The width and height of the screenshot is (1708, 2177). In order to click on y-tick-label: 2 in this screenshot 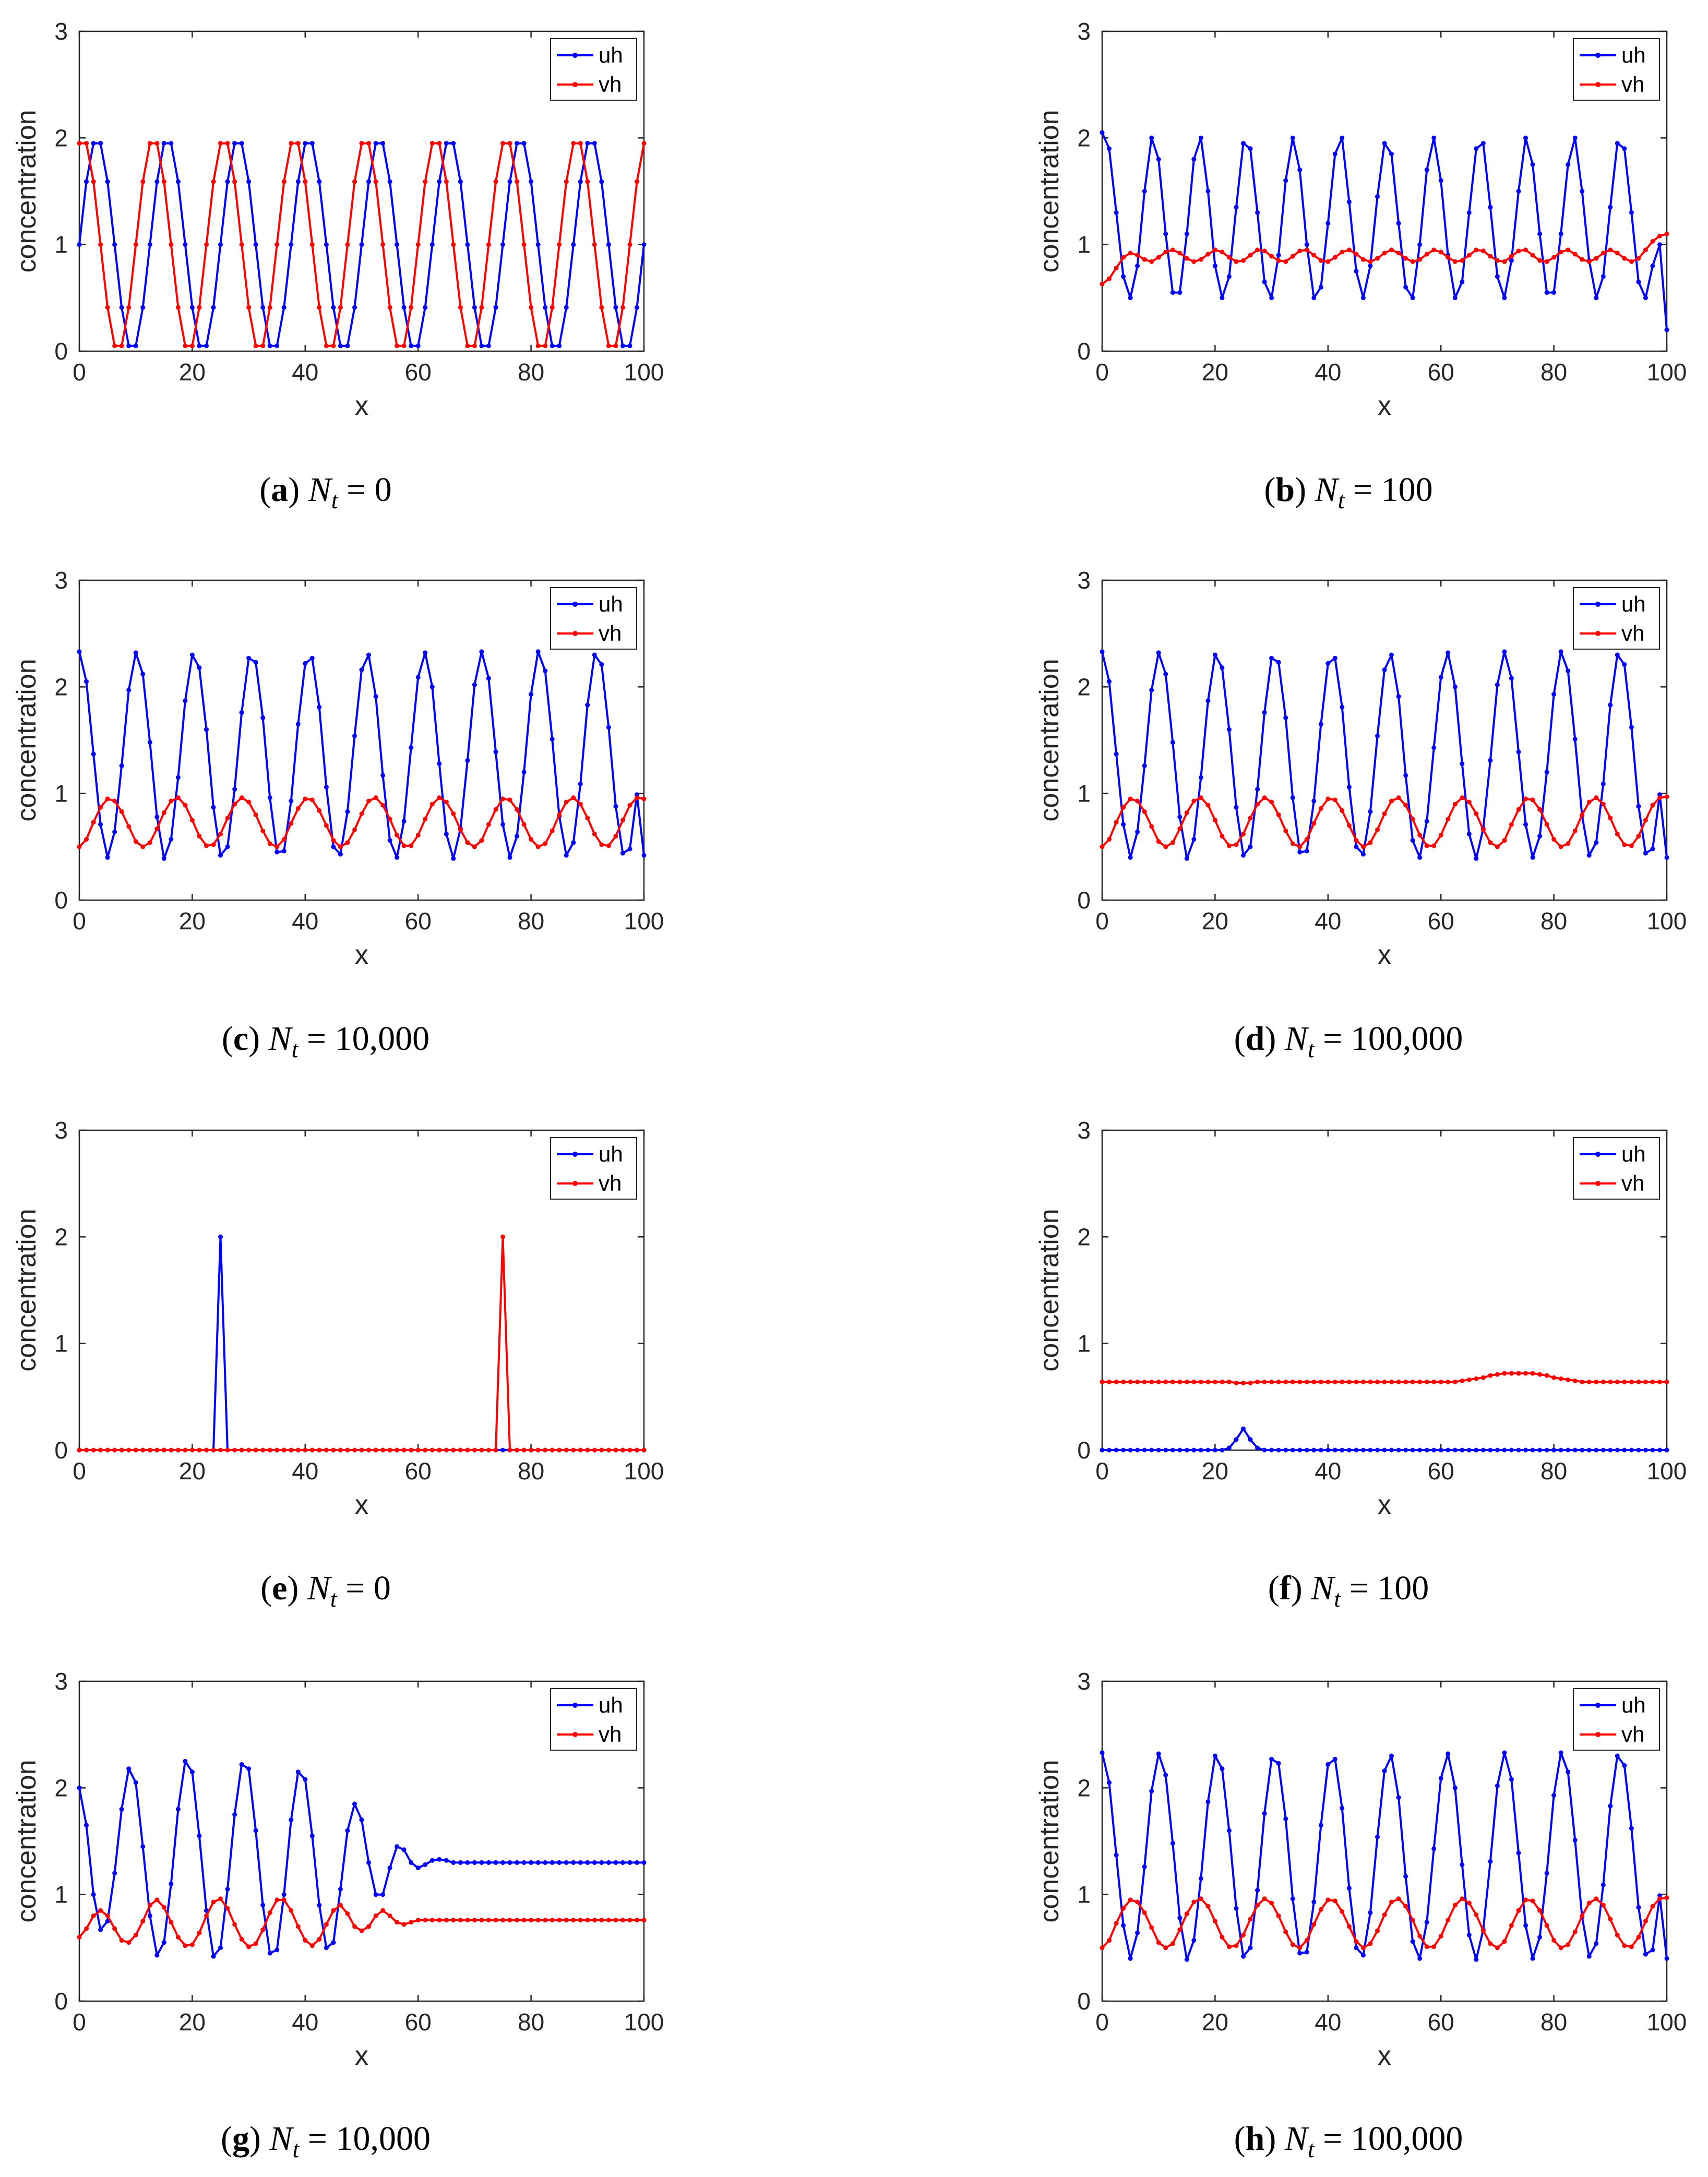, I will do `click(61, 686)`.